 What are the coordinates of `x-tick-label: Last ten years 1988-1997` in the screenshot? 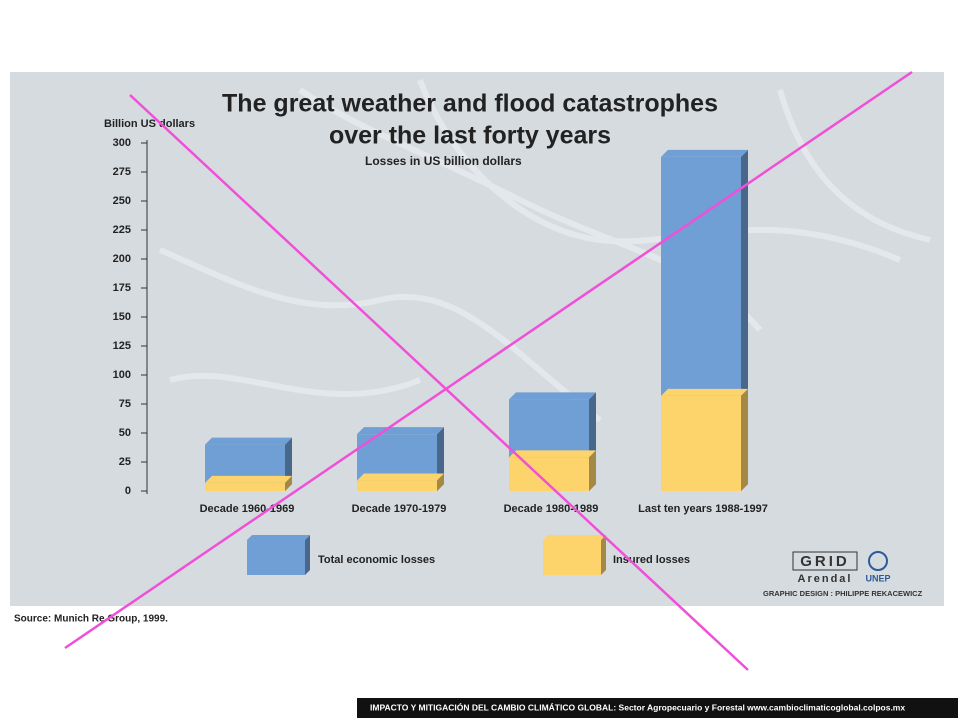 It's located at (703, 509).